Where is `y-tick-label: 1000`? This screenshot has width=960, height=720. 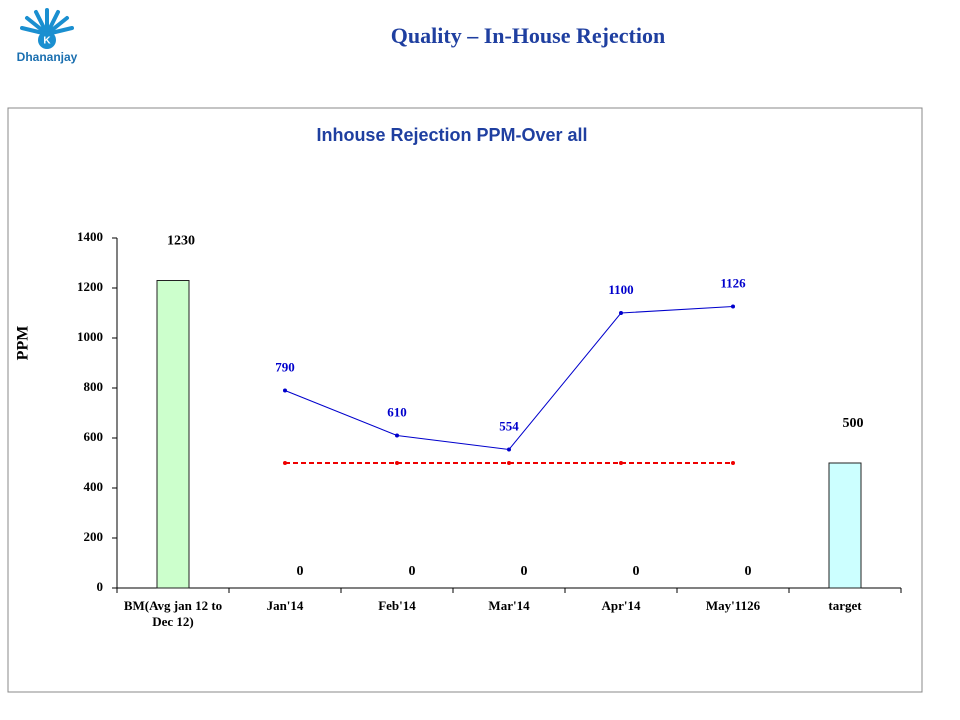
y-tick-label: 1000 is located at coordinates (90, 336).